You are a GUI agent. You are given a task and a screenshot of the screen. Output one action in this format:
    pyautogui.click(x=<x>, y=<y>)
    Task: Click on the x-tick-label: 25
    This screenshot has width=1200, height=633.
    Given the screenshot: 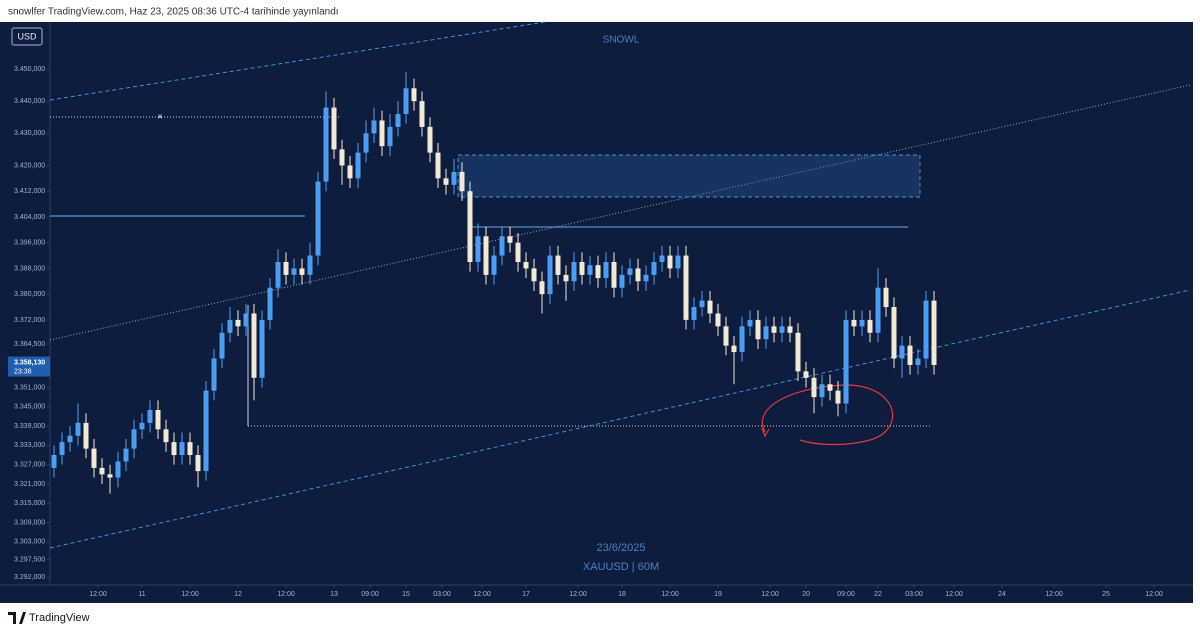 What is the action you would take?
    pyautogui.click(x=1106, y=594)
    